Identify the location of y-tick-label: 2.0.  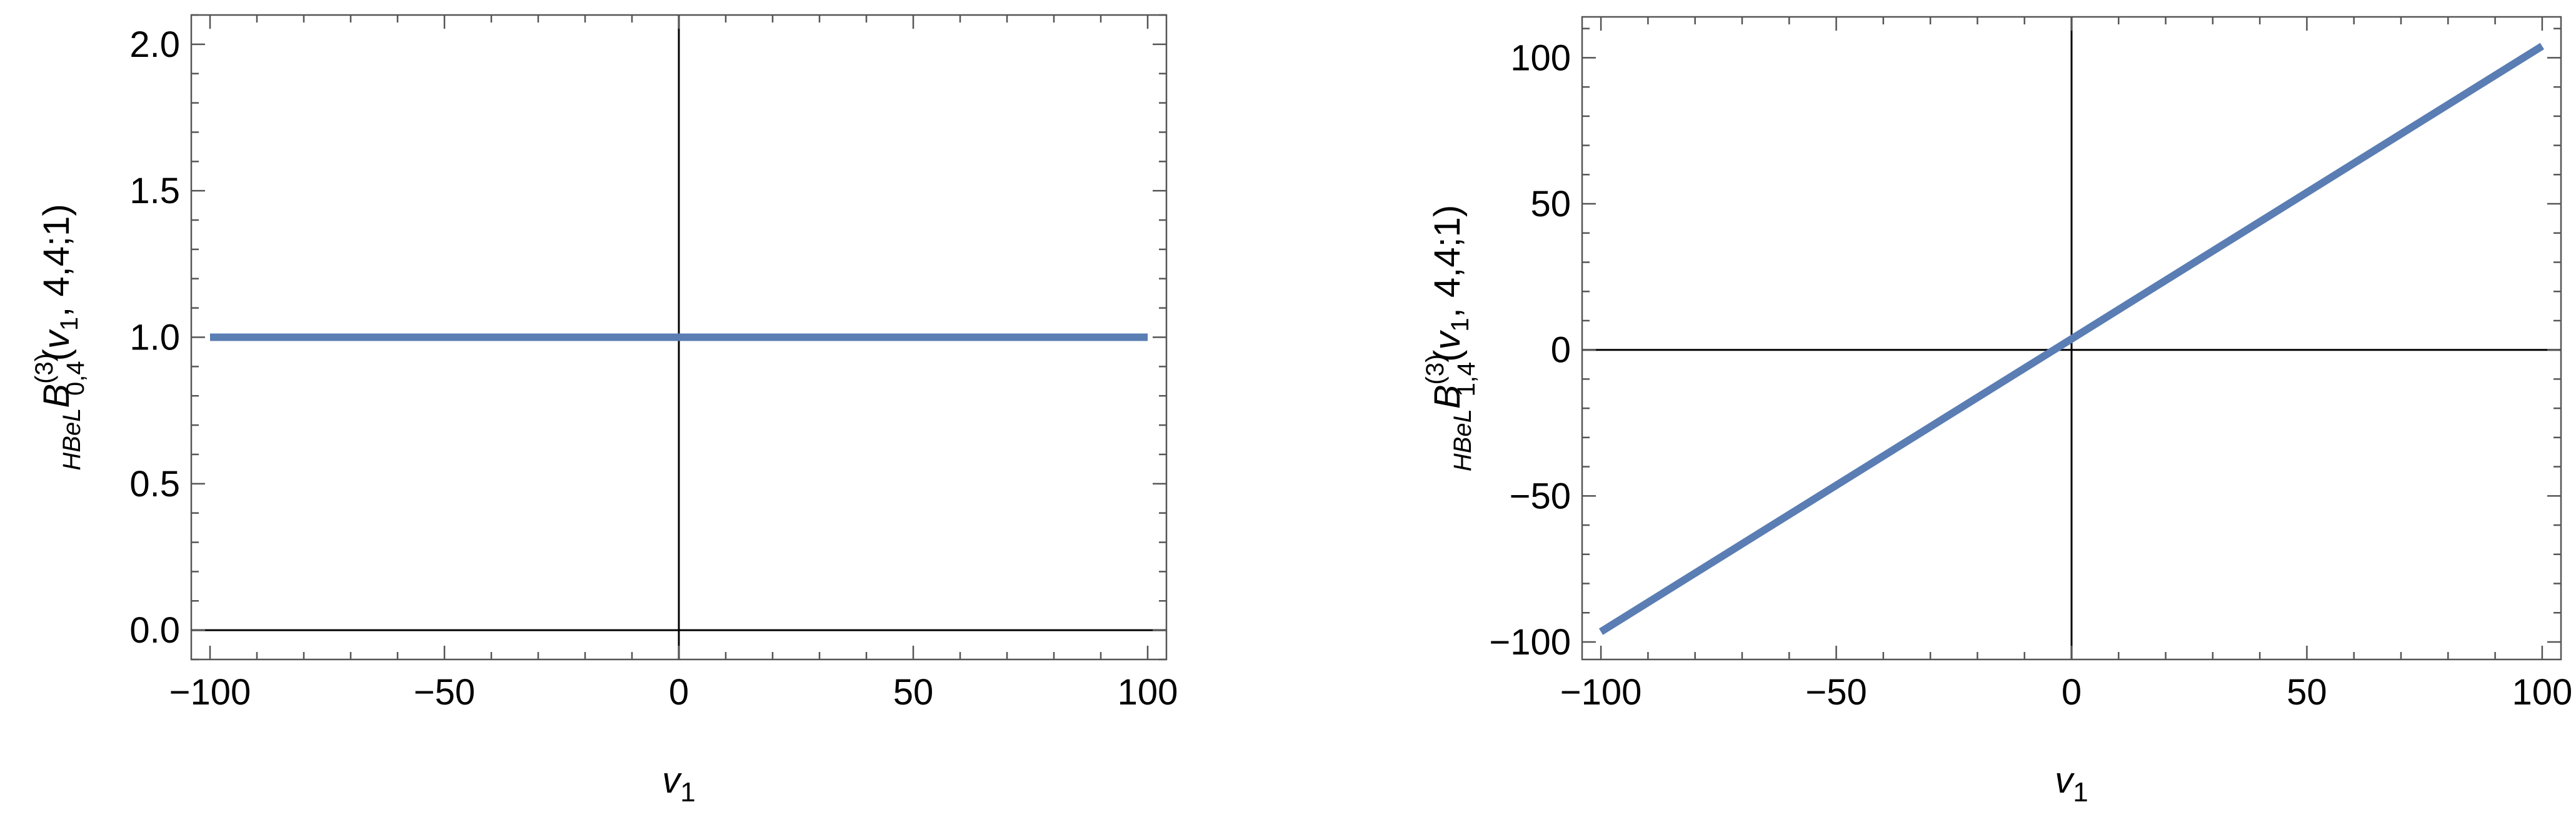
(154, 44).